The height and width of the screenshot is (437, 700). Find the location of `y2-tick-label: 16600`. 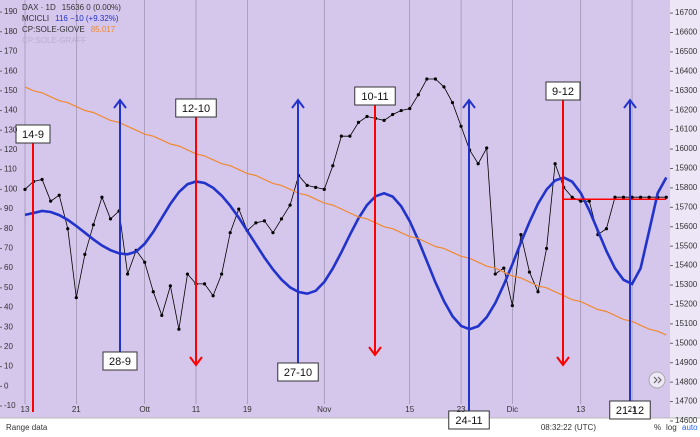

y2-tick-label: 16600 is located at coordinates (686, 32).